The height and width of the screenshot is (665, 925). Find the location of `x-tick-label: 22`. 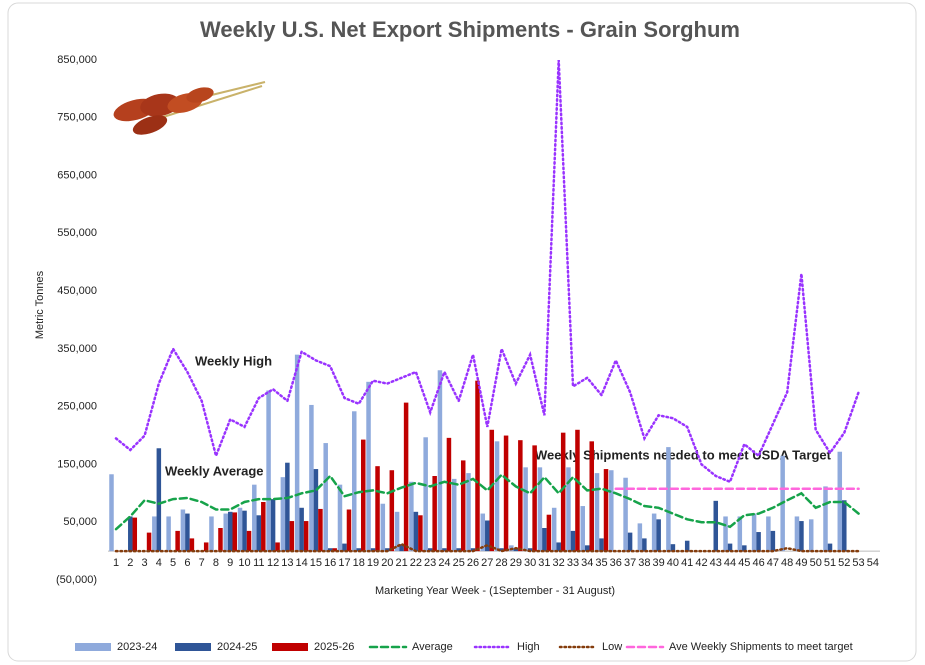

x-tick-label: 22 is located at coordinates (416, 563).